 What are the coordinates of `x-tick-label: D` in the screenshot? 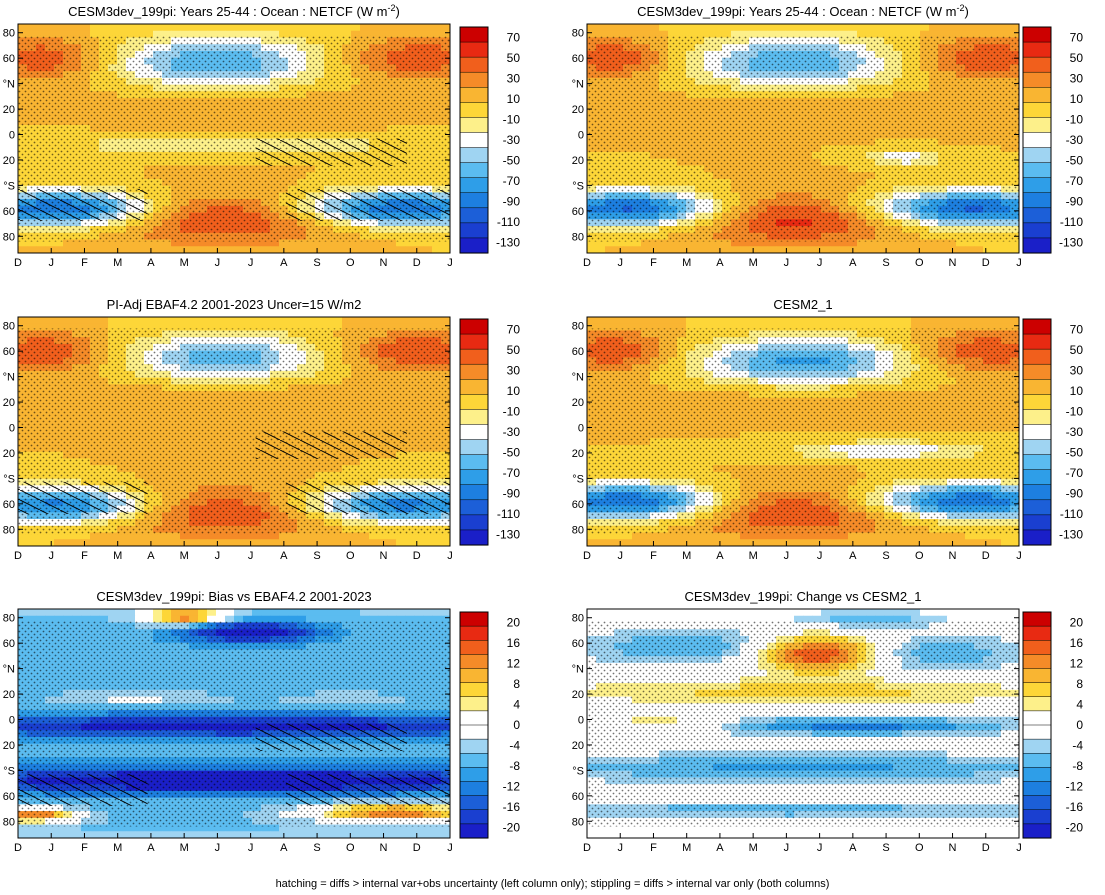 It's located at (986, 263).